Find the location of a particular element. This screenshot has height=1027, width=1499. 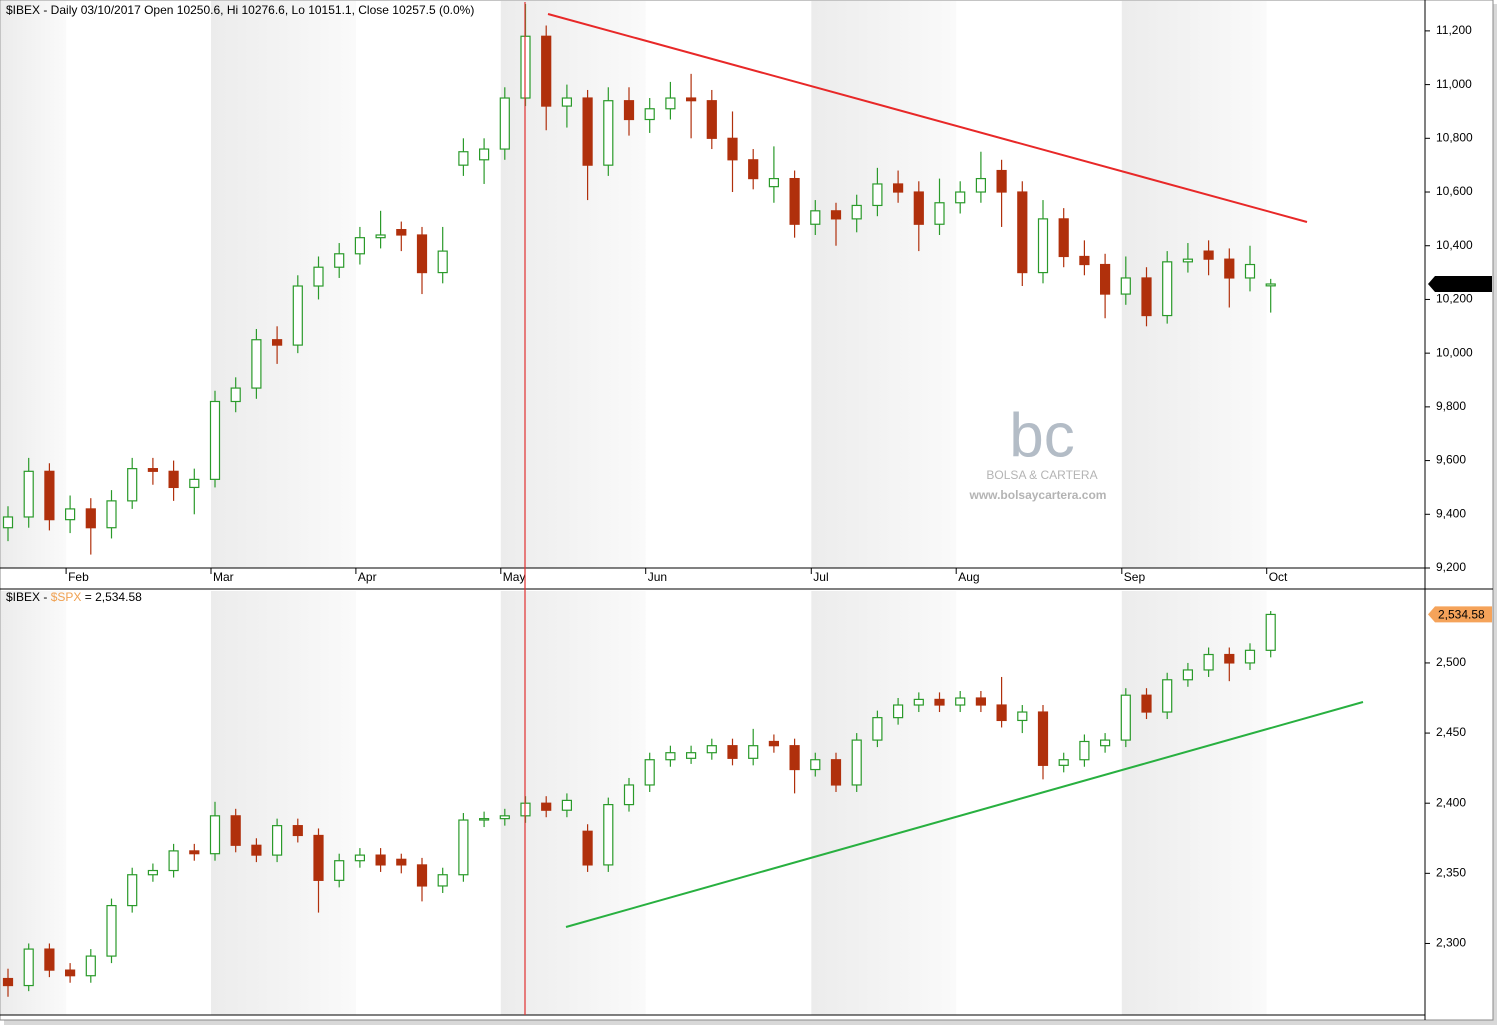

chart-title: $IBEX - $SPX = 2,534.58 is located at coordinates (74, 597).